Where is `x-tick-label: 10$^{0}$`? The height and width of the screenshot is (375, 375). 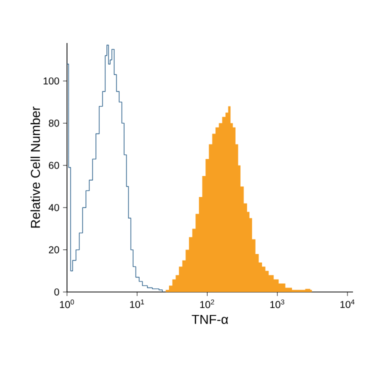 x-tick-label: 10$^{0}$ is located at coordinates (67, 304).